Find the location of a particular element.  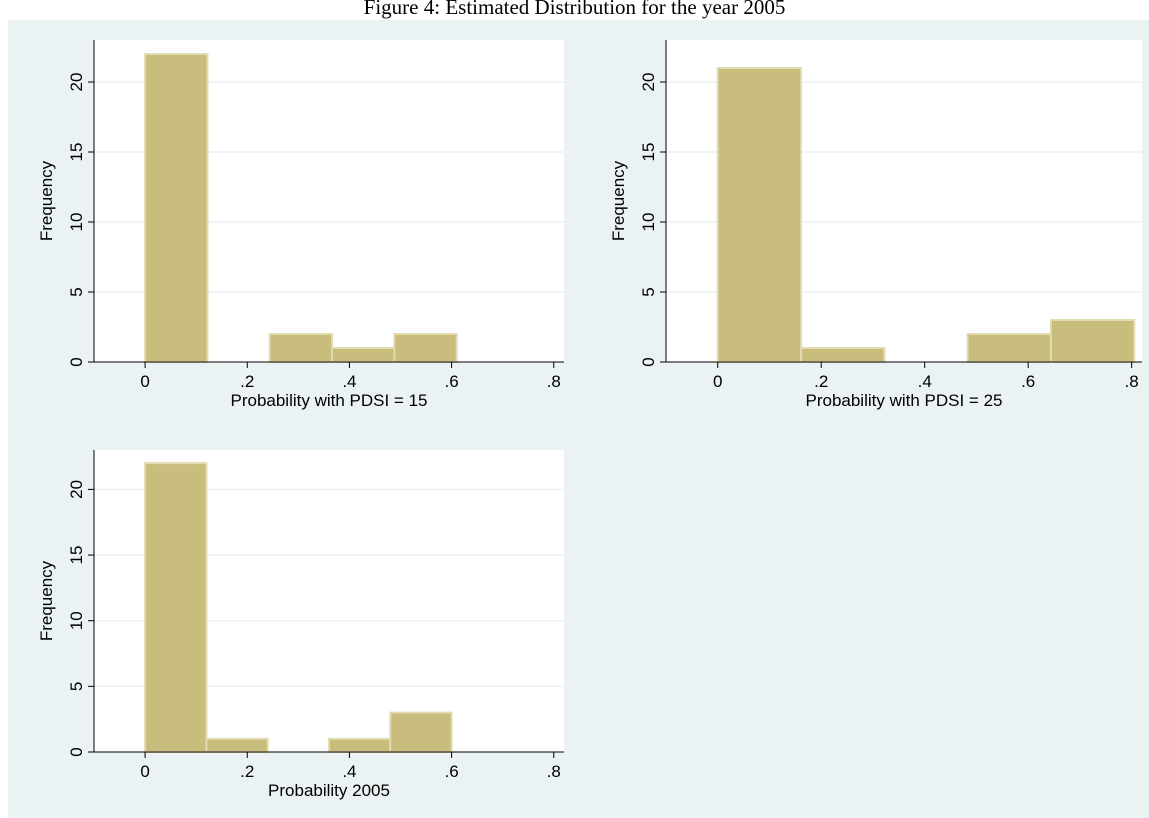

x-axis-label: Probability with PDSI = 15 is located at coordinates (328, 400).